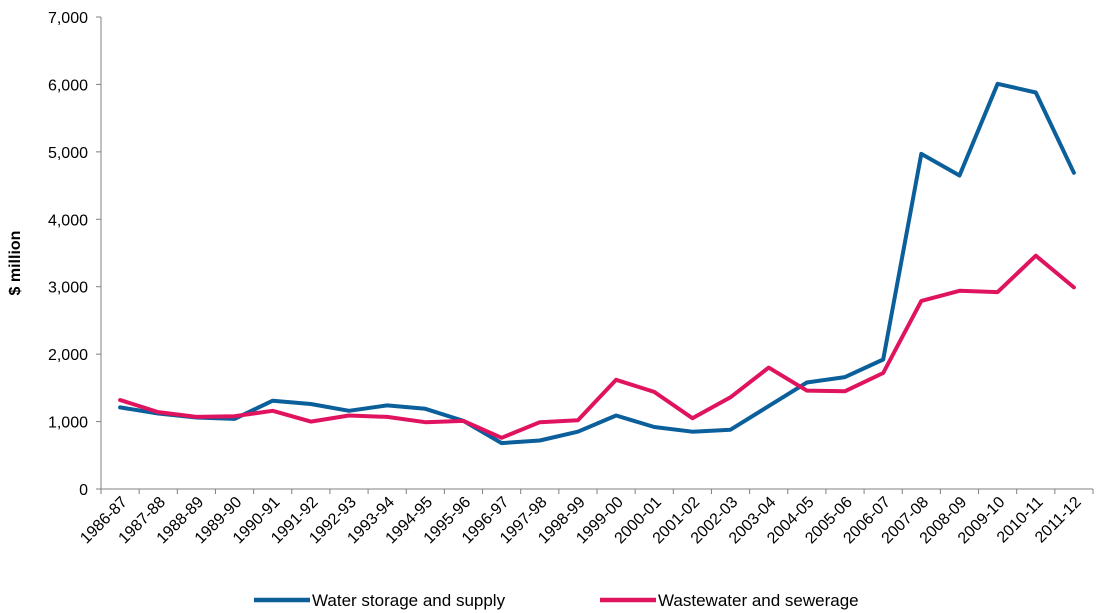  What do you see at coordinates (83, 490) in the screenshot?
I see `y-tick-label: 0` at bounding box center [83, 490].